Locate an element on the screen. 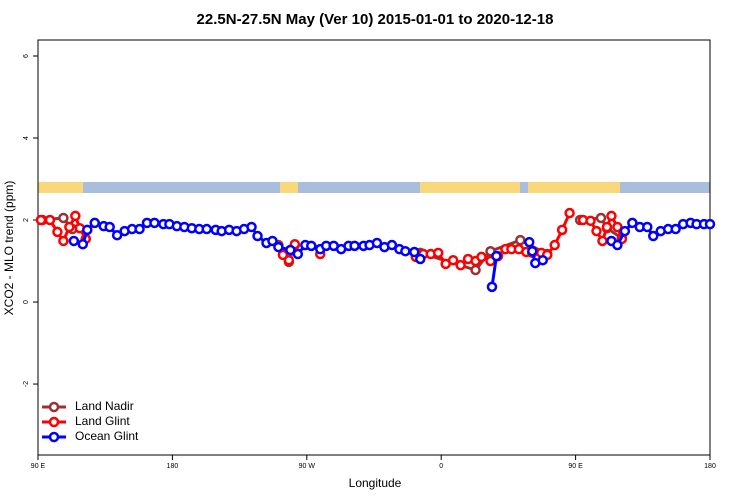 This screenshot has height=500, width=750. y-tick-label: 6 is located at coordinates (26, 56).